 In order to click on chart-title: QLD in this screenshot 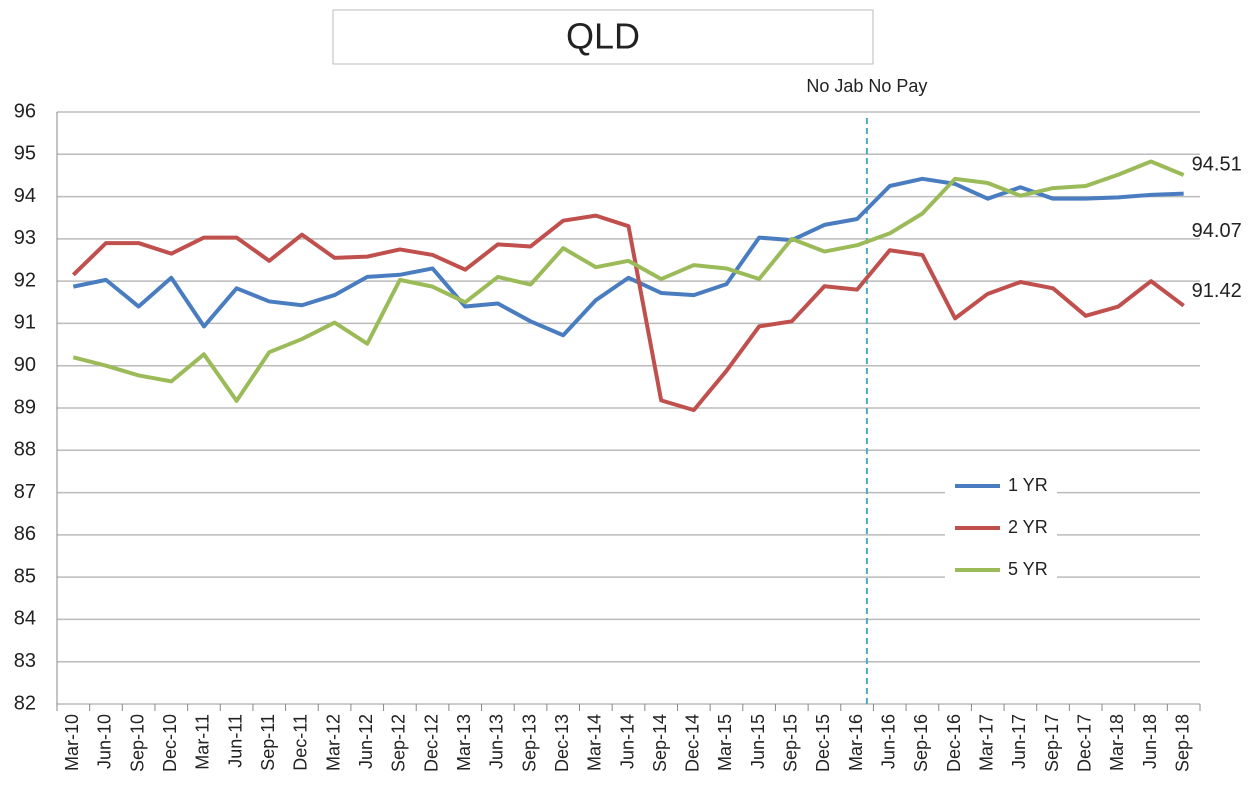, I will do `click(603, 36)`.